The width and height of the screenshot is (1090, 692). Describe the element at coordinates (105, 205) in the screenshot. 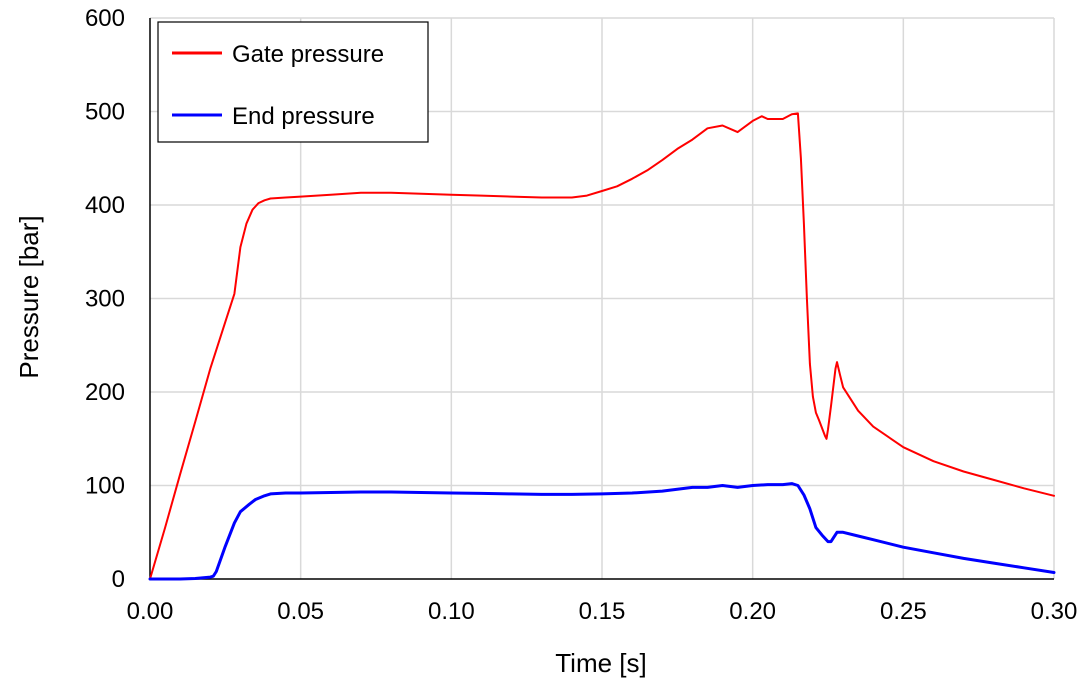

I see `y-tick-label: 400` at that location.